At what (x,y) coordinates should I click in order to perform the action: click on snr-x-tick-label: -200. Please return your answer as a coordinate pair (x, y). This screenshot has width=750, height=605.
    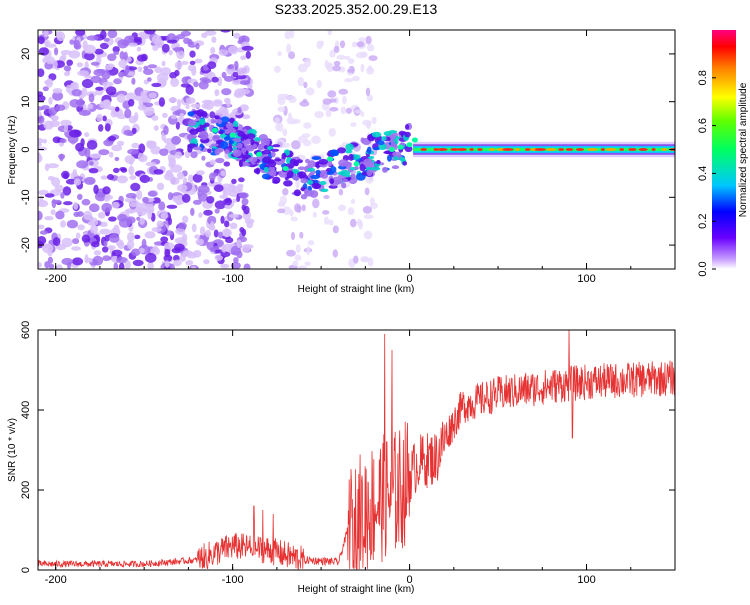
    Looking at the image, I should click on (56, 580).